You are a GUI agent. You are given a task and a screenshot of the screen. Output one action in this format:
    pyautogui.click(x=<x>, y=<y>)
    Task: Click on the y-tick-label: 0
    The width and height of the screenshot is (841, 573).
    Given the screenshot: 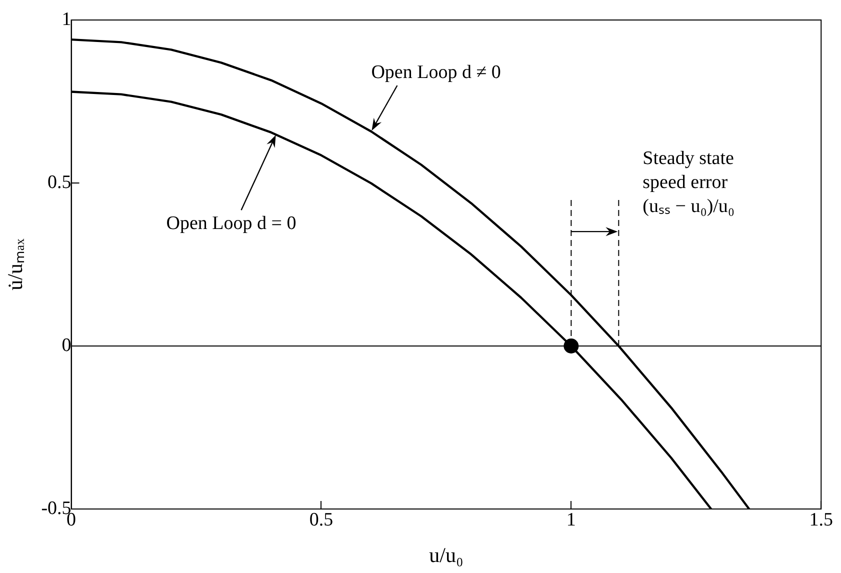 What is the action you would take?
    pyautogui.click(x=67, y=345)
    